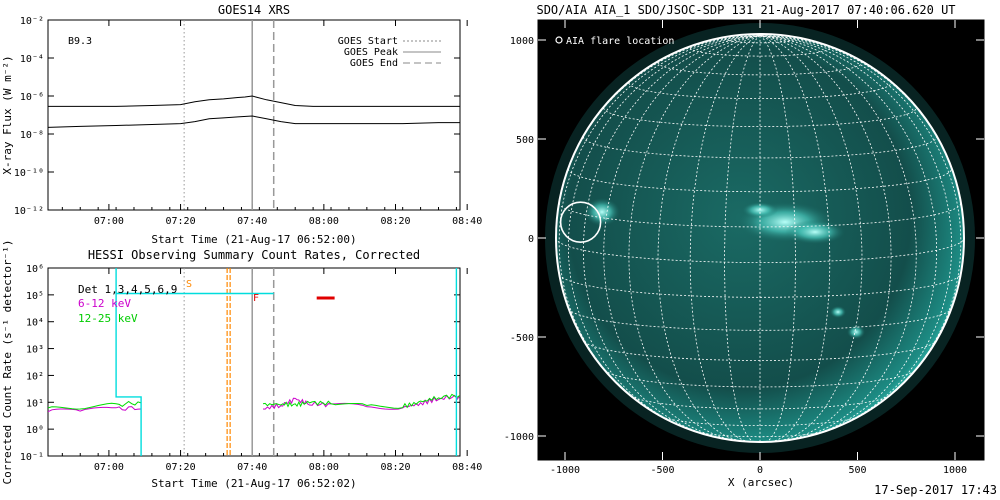  I want to click on active-regions, so click(724, 268).